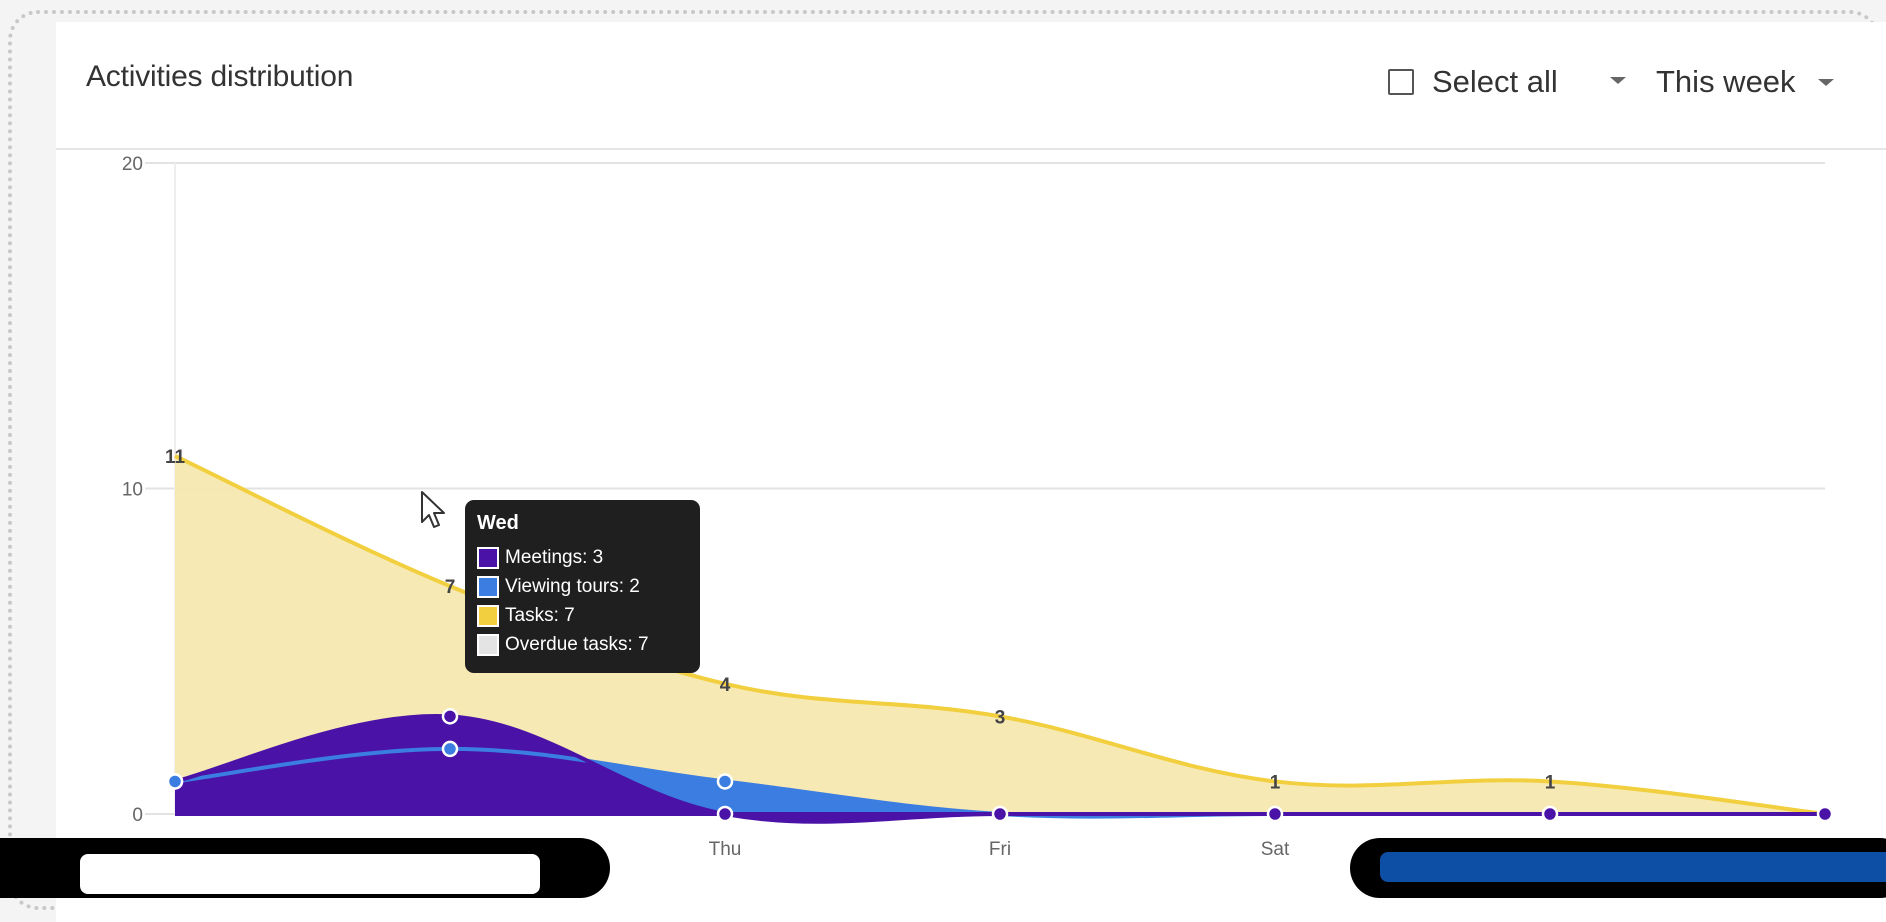 The image size is (1886, 922). I want to click on y-tick-label: 10, so click(132, 490).